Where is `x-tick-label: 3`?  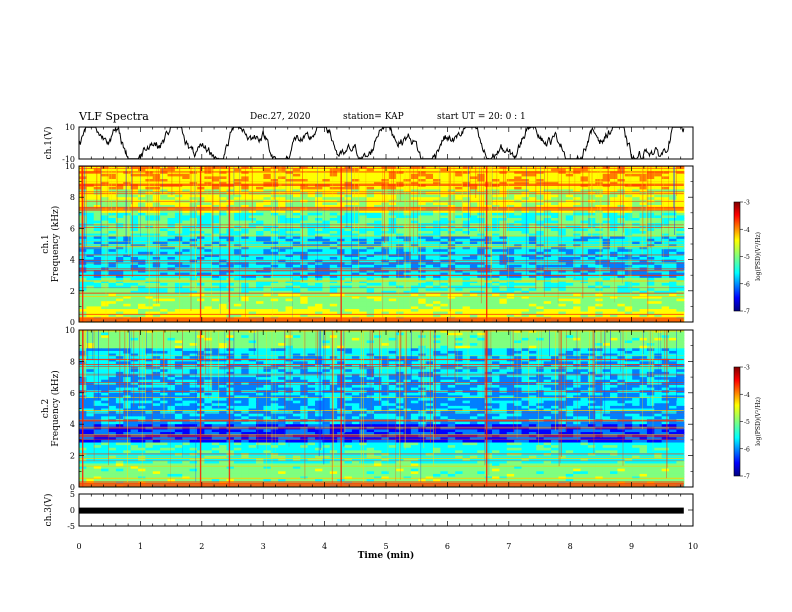 x-tick-label: 3 is located at coordinates (263, 546).